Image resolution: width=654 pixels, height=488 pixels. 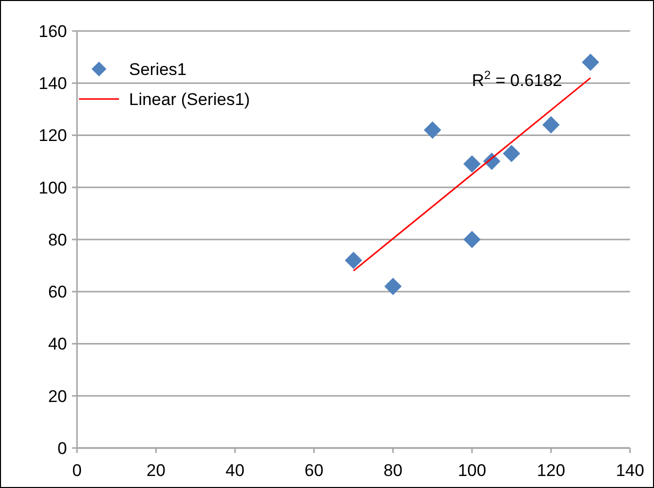 What do you see at coordinates (77, 470) in the screenshot?
I see `x-tick-label: 0` at bounding box center [77, 470].